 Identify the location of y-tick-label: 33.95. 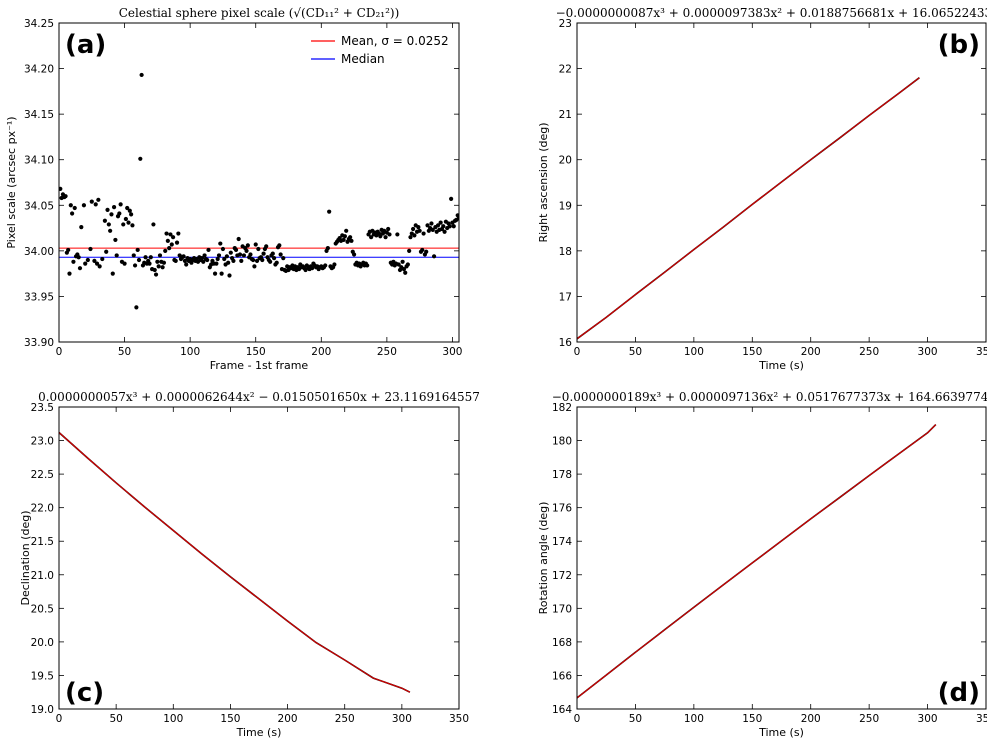
(39, 297).